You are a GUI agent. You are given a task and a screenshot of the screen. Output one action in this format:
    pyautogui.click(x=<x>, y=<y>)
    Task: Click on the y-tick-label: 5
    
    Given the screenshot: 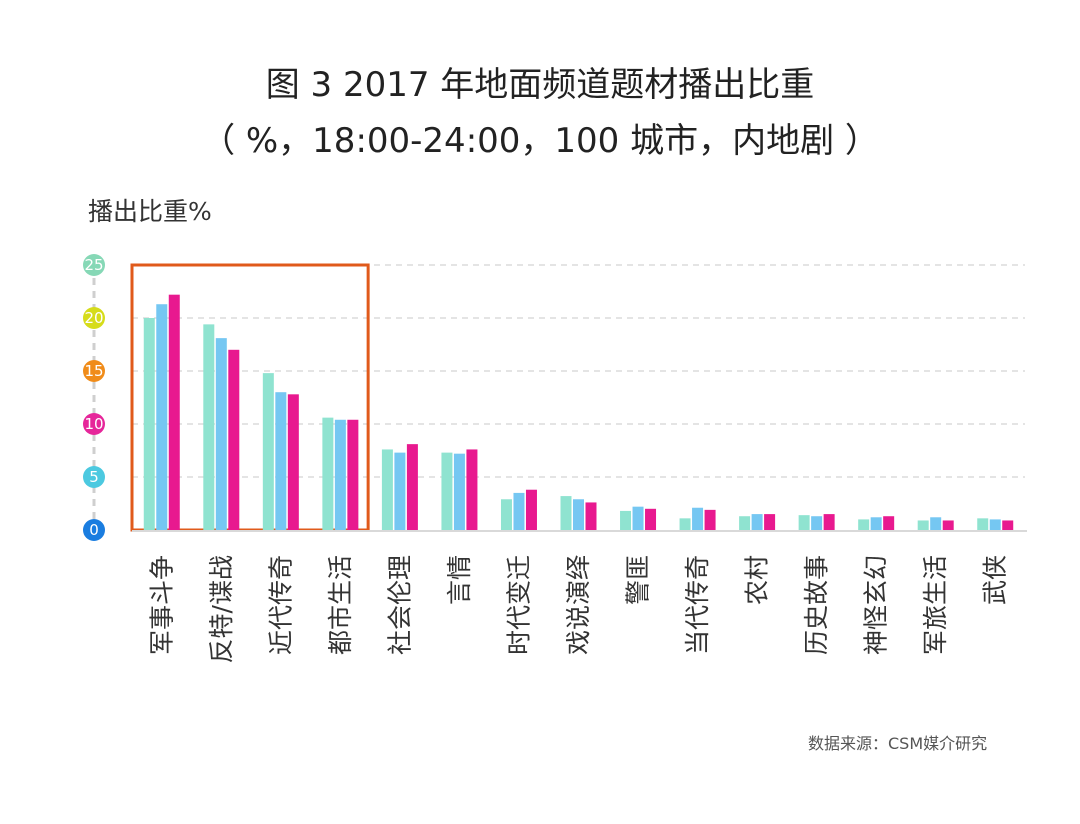 What is the action you would take?
    pyautogui.click(x=94, y=477)
    